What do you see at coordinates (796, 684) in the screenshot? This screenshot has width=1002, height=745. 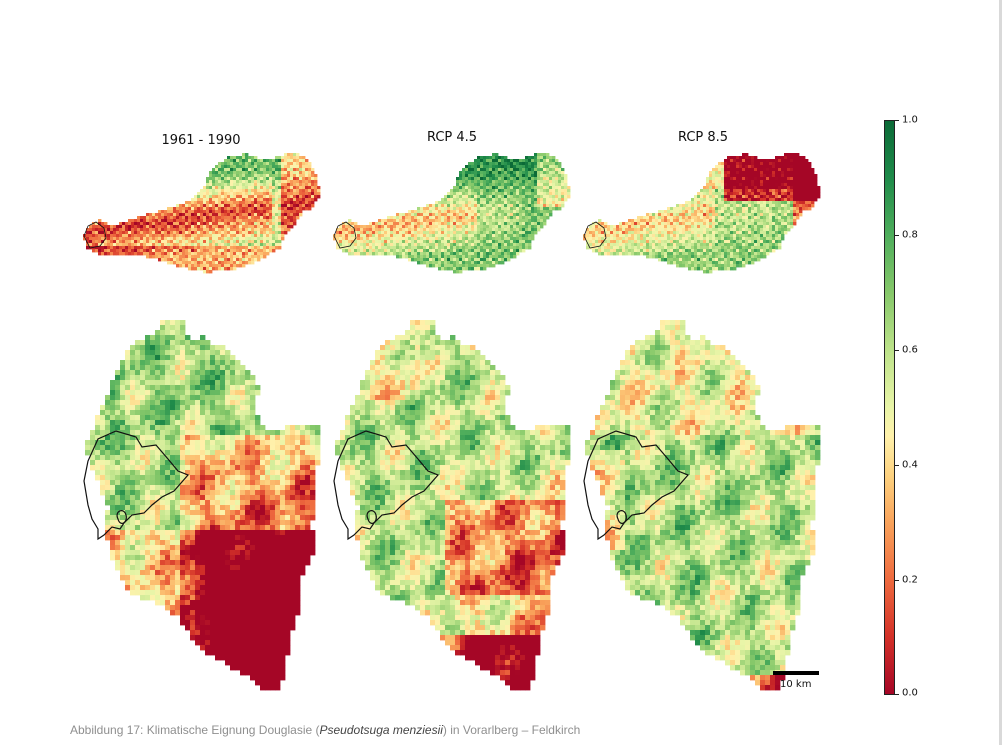 I see `scale-bar-label: 10 km` at bounding box center [796, 684].